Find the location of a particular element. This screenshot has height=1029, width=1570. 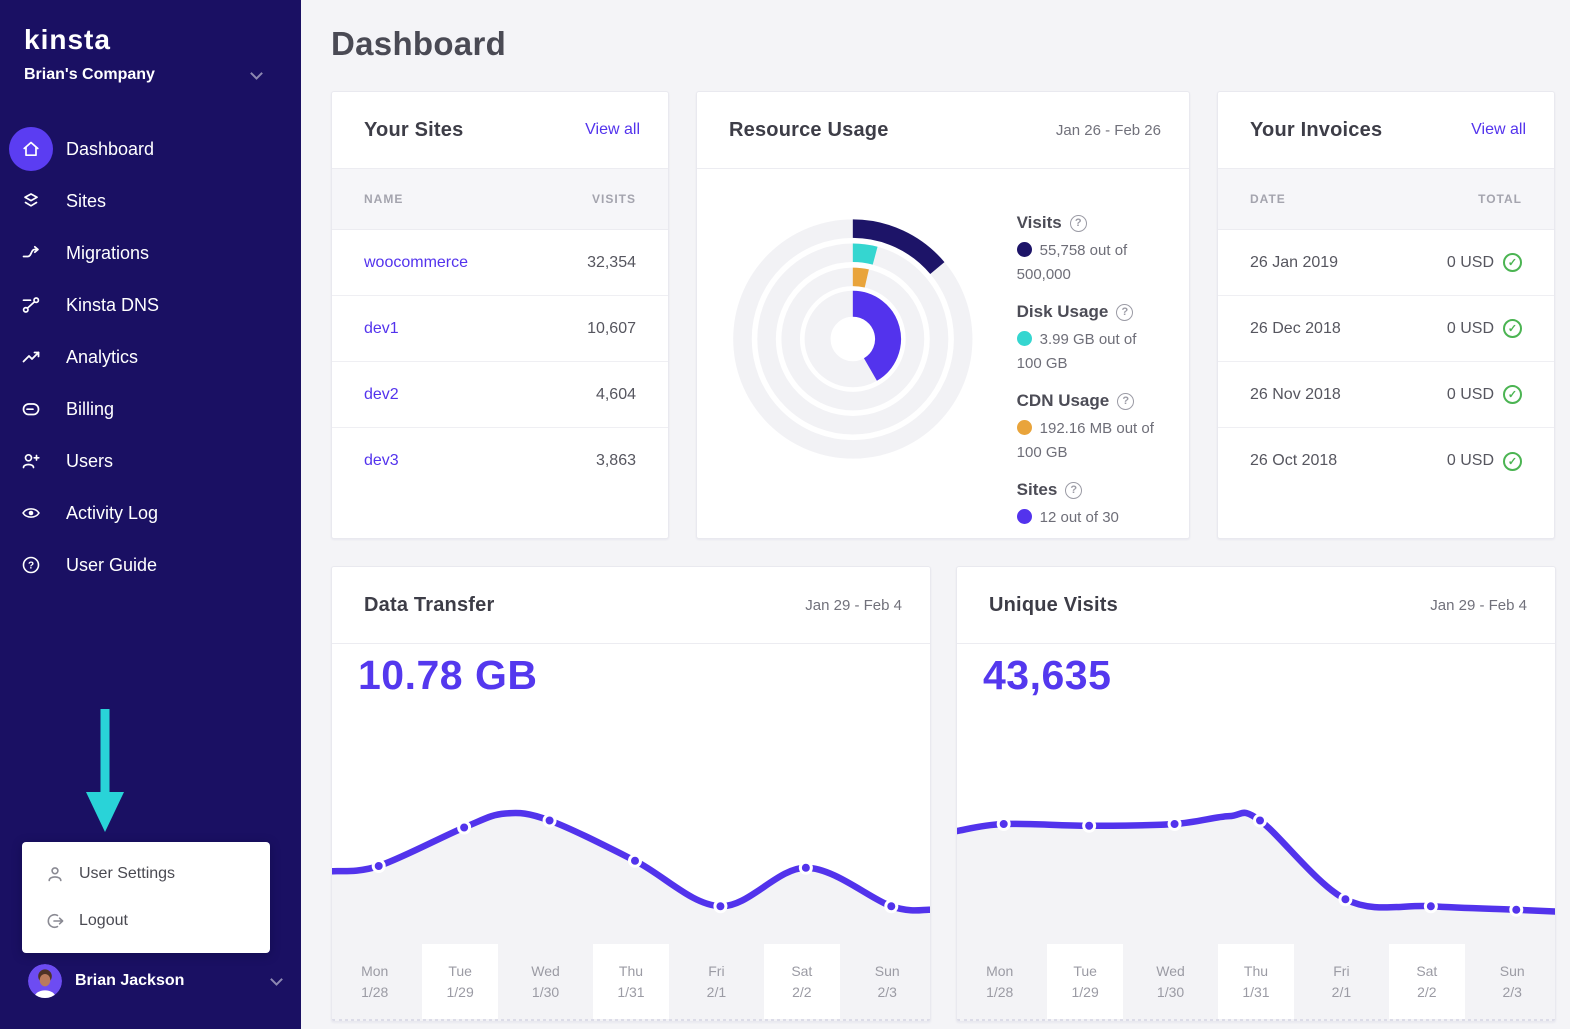

table-row: dev2 4,604 is located at coordinates (500, 395).